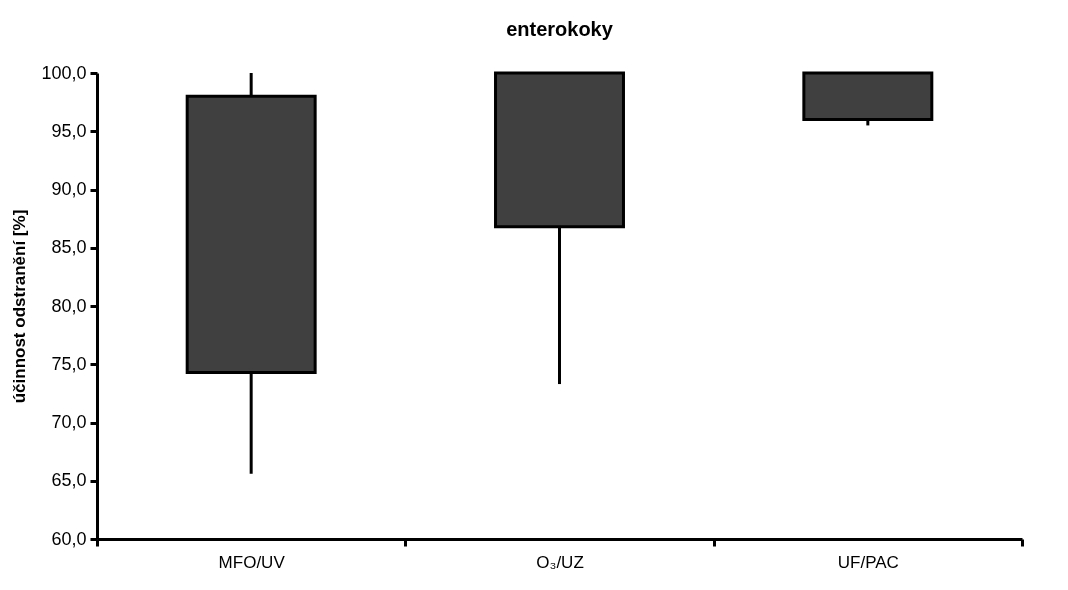 This screenshot has height=590, width=1068. I want to click on y-tick-label: 60,0, so click(69, 538).